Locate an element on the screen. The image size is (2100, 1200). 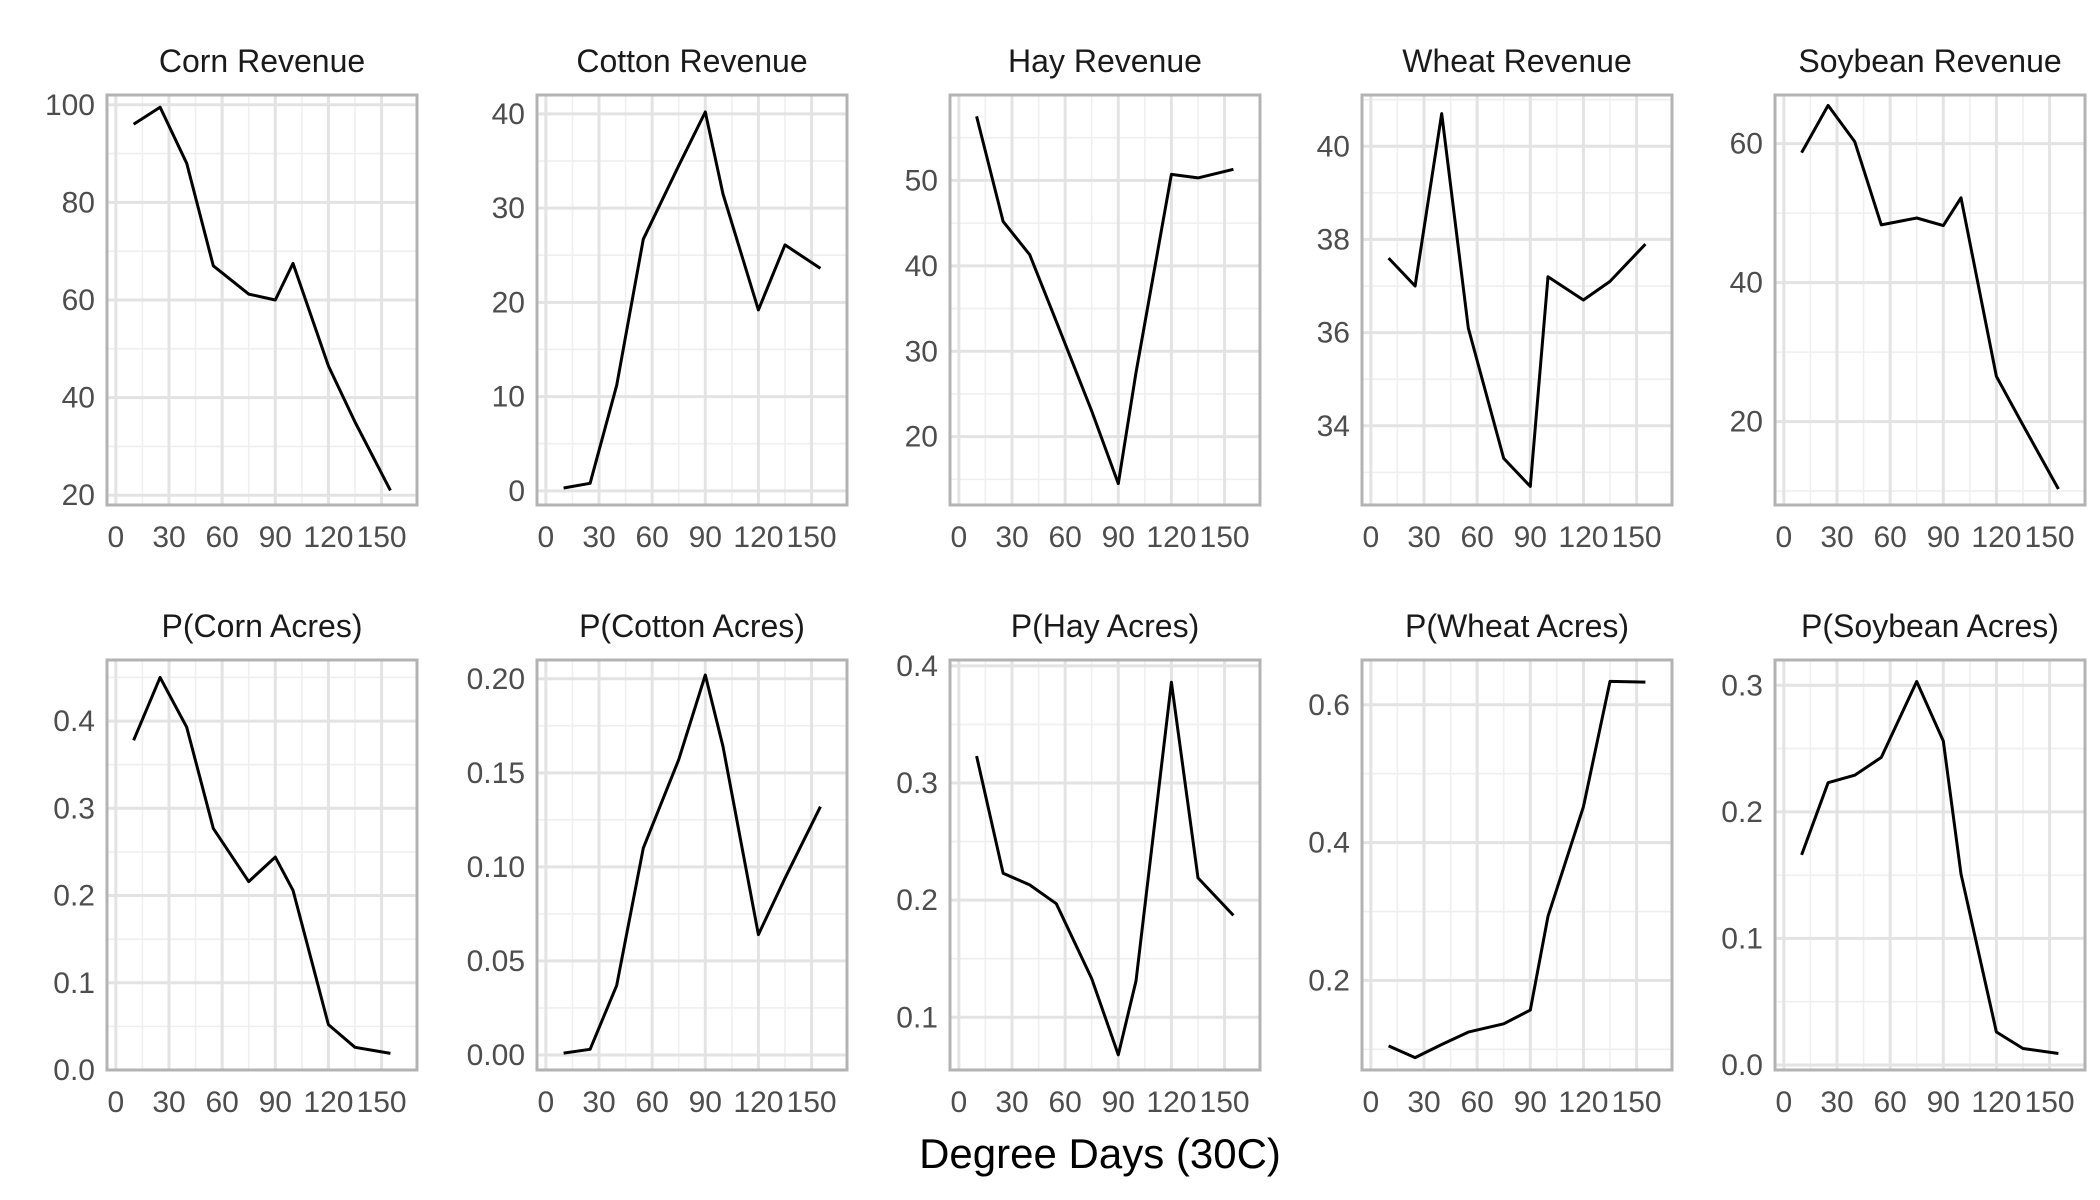
y-tick-label: 10 is located at coordinates (508, 397).